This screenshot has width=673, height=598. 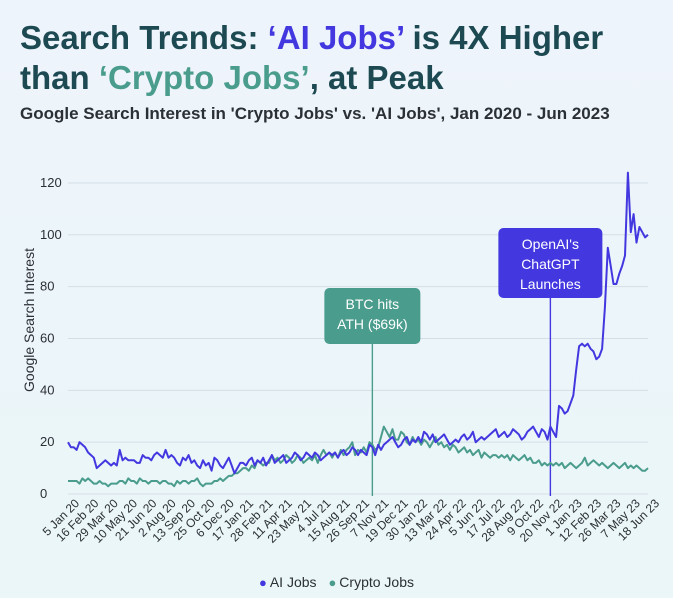 I want to click on chart-legend: ● AI Jobs ● Crypto Jobs, so click(x=336, y=582).